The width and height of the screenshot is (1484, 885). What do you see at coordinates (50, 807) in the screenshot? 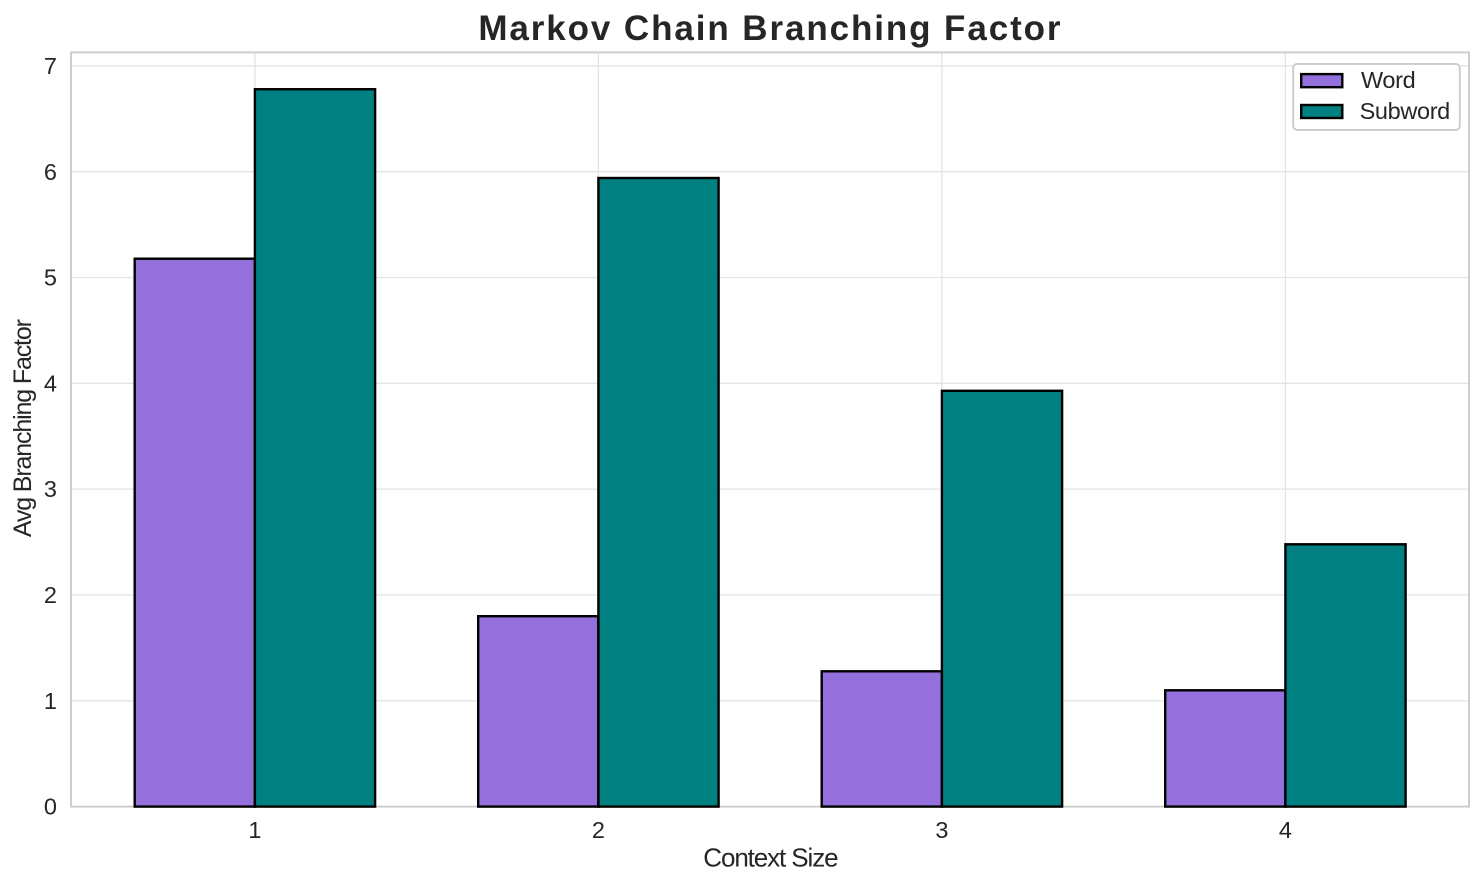
I see `svg-text: 0` at bounding box center [50, 807].